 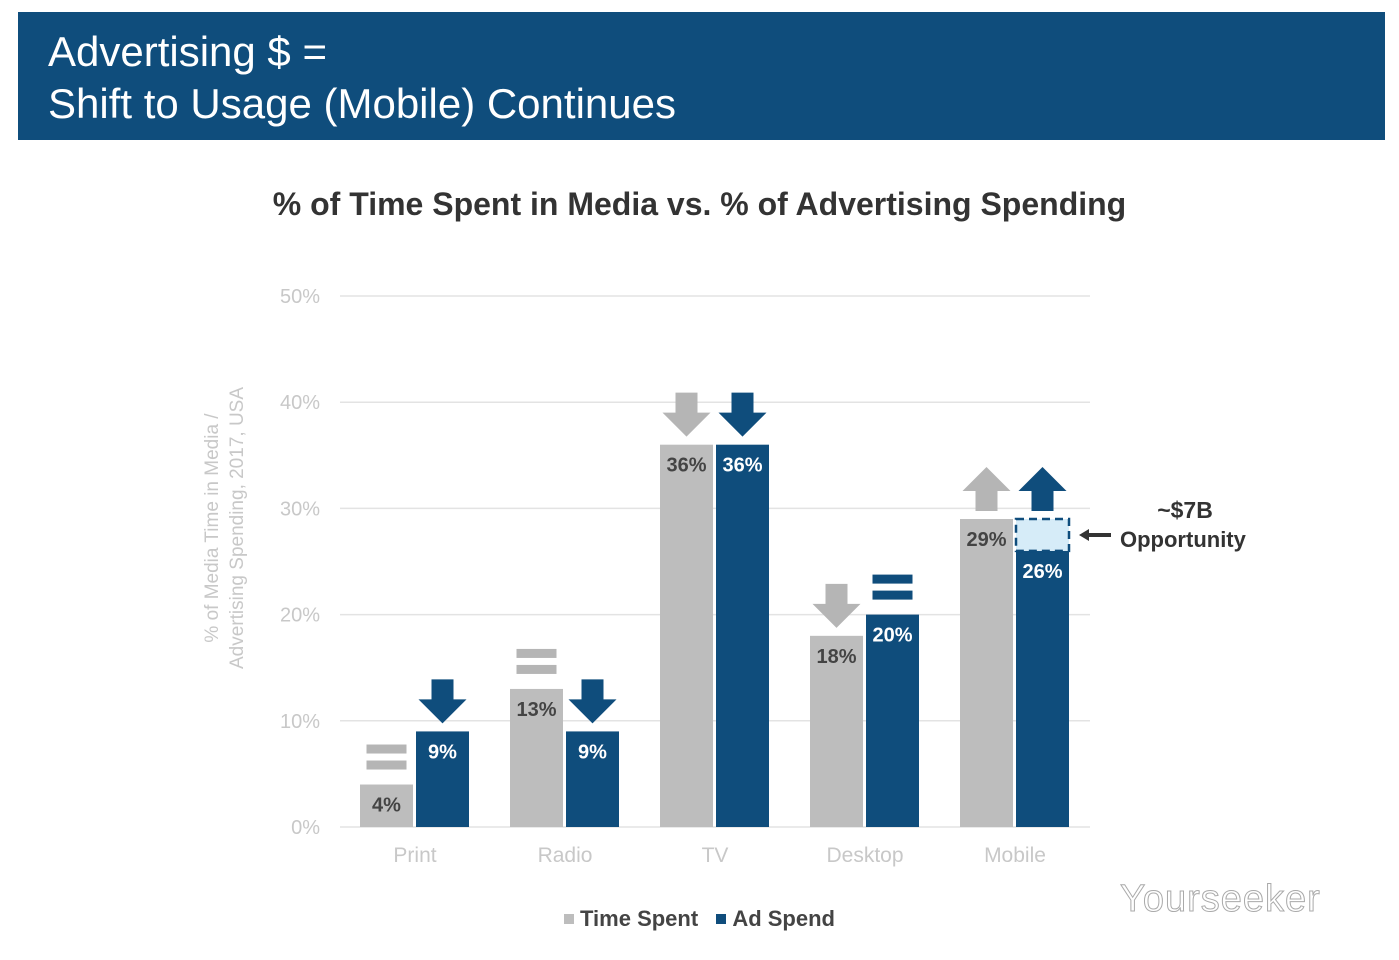 What do you see at coordinates (1042, 535) in the screenshot?
I see `opportunity-box` at bounding box center [1042, 535].